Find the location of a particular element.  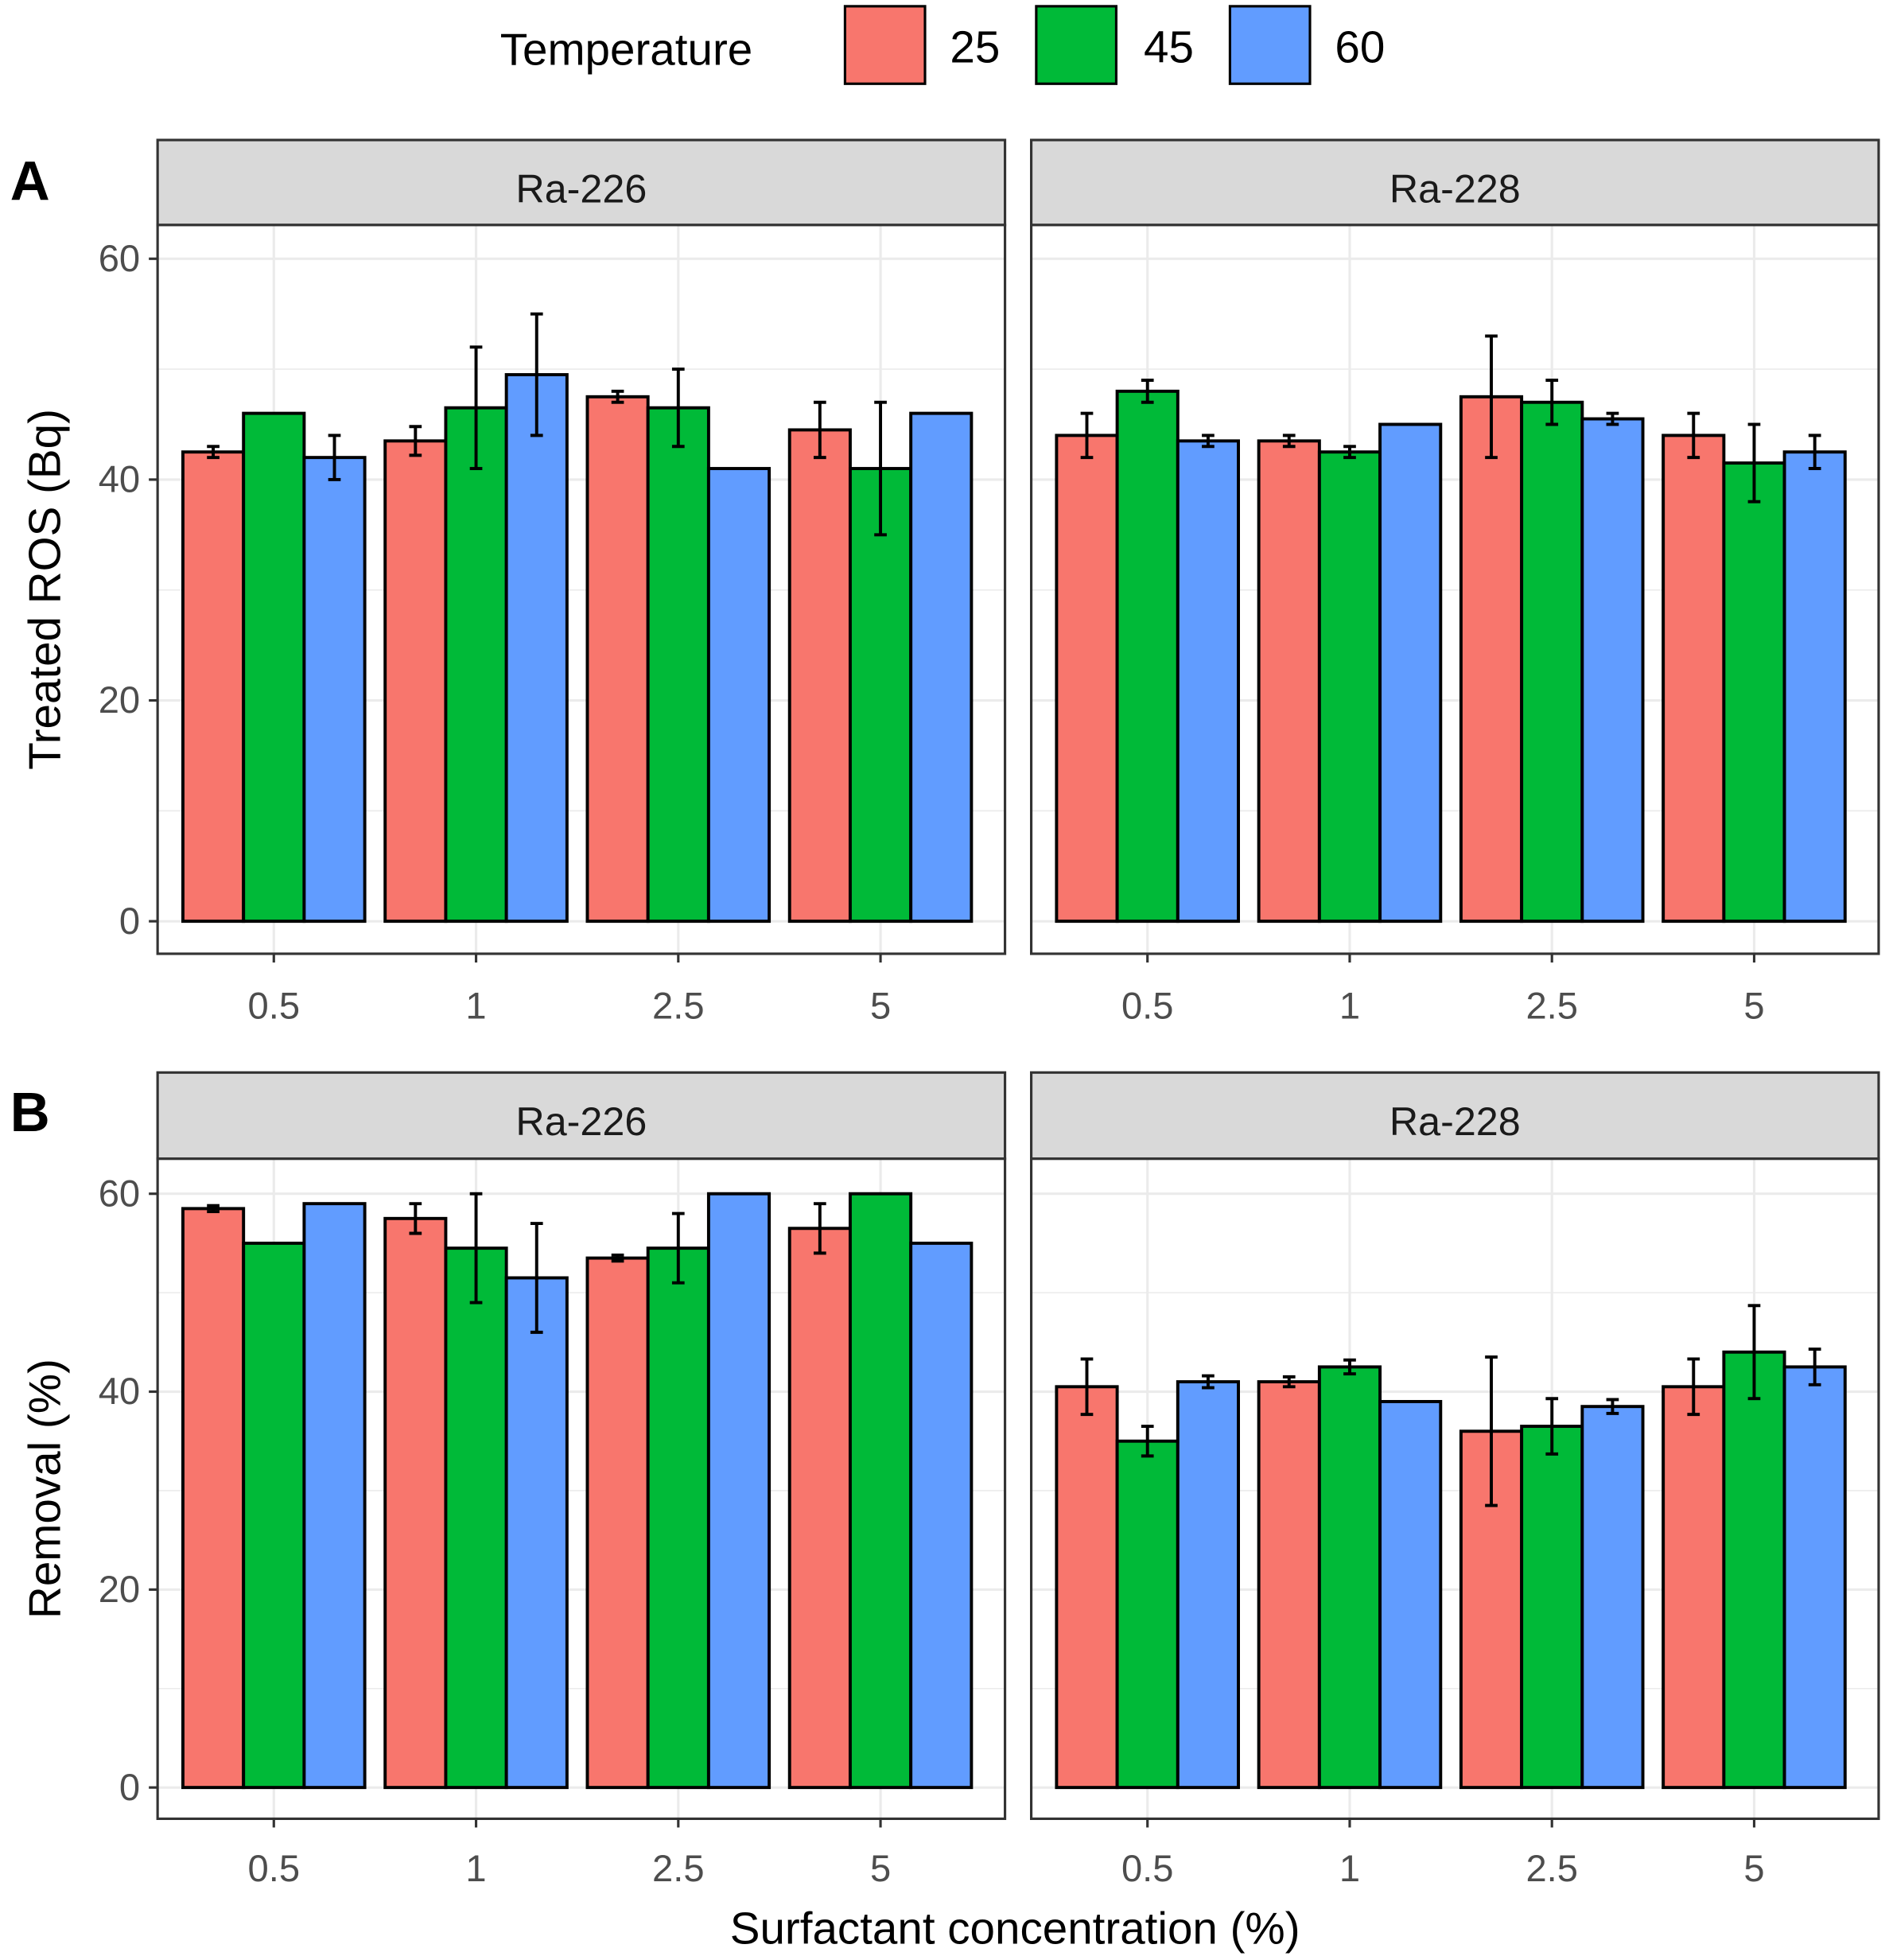

legend: Temperature 25 45 60 is located at coordinates (942, 45).